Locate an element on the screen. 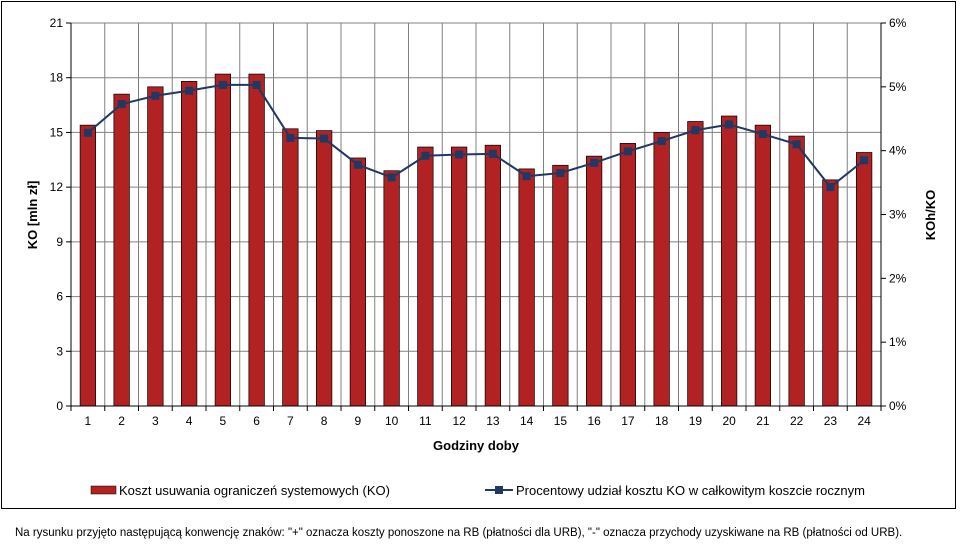  y2-tick-label: 1% is located at coordinates (898, 342).